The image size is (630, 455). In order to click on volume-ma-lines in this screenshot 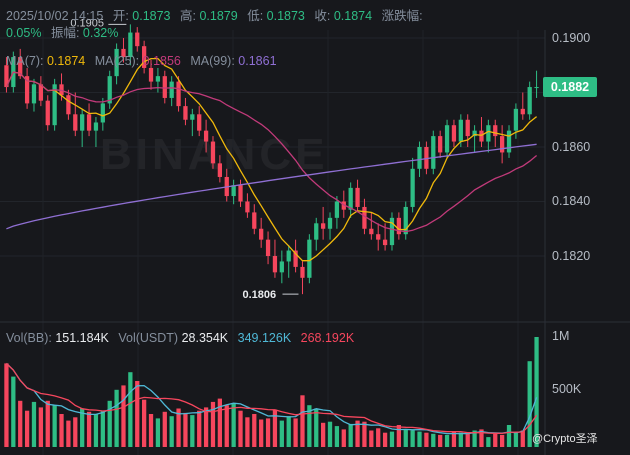, I will do `click(271, 398)`.